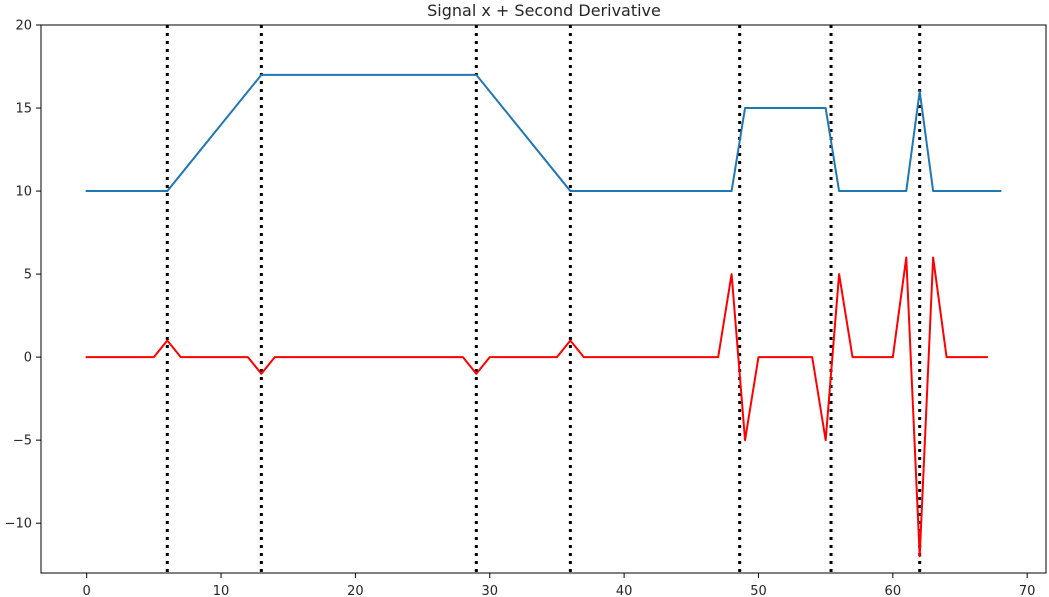  I want to click on chart-title: Signal x + Second Derivative, so click(544, 10).